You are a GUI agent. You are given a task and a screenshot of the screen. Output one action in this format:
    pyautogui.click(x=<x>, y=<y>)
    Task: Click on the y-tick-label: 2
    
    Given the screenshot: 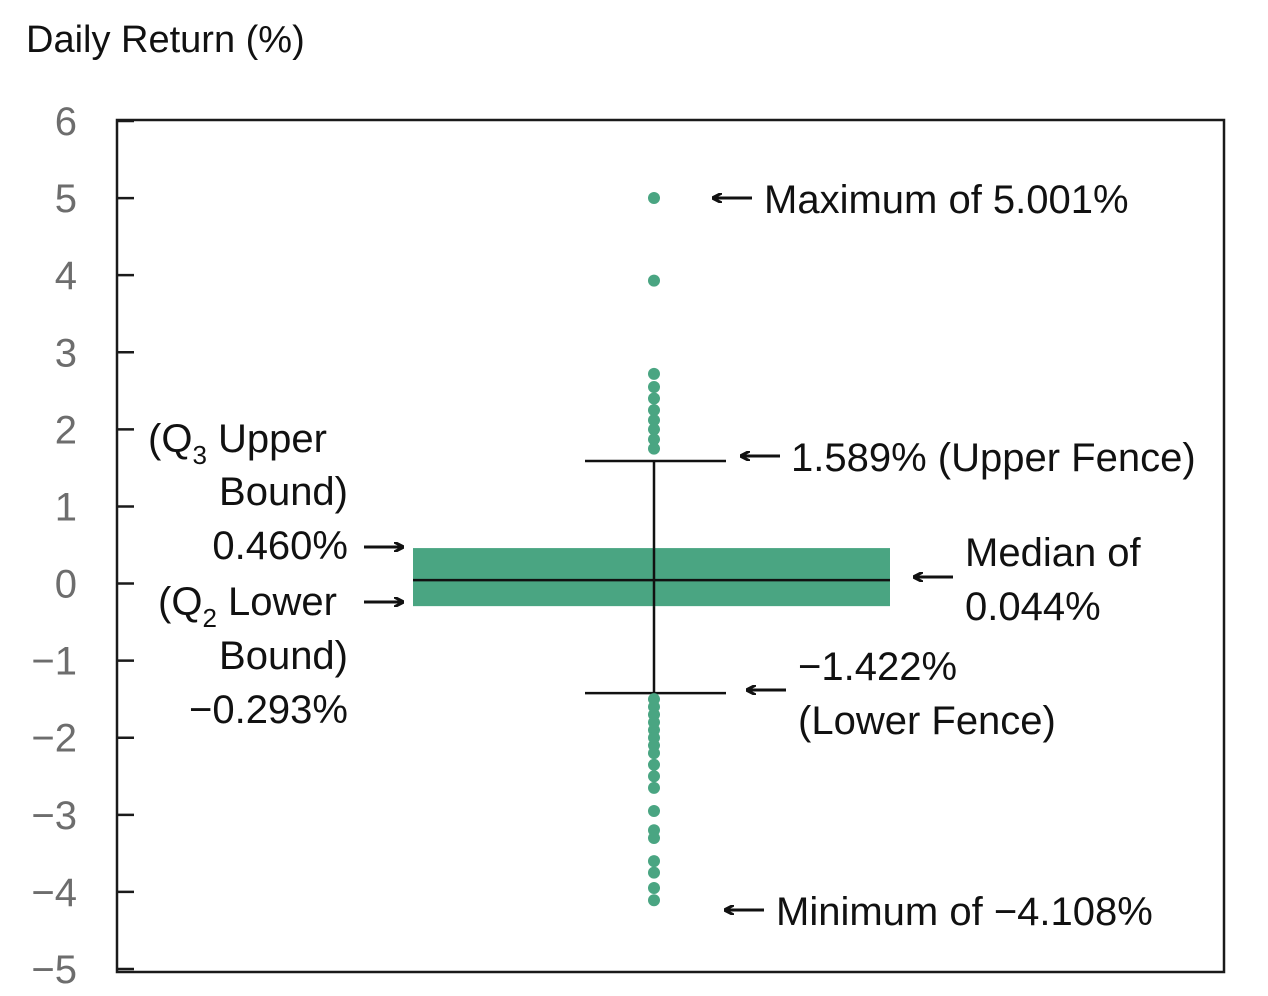 What is the action you would take?
    pyautogui.click(x=66, y=430)
    